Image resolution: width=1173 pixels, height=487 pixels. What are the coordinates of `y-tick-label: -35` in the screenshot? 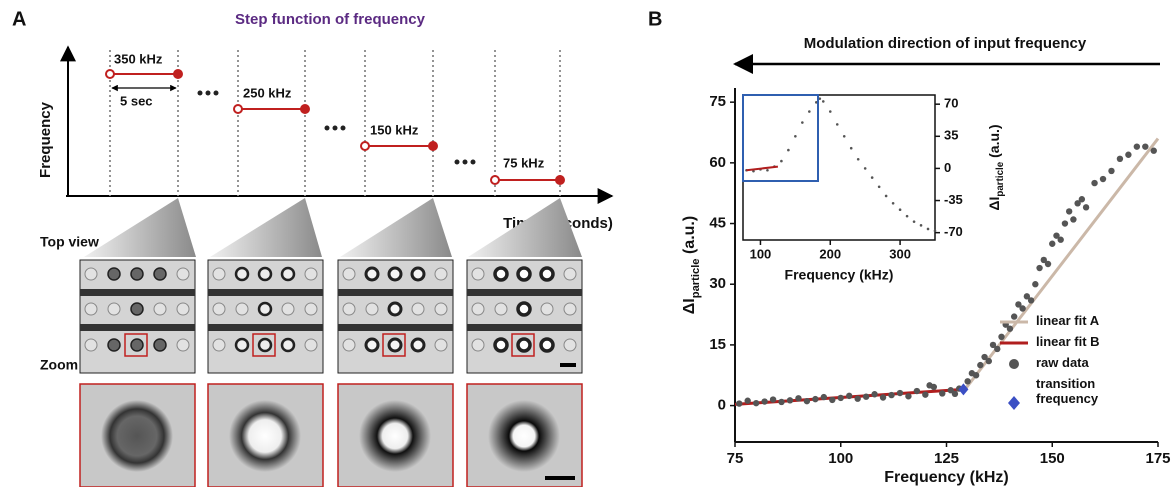 It's located at (953, 199).